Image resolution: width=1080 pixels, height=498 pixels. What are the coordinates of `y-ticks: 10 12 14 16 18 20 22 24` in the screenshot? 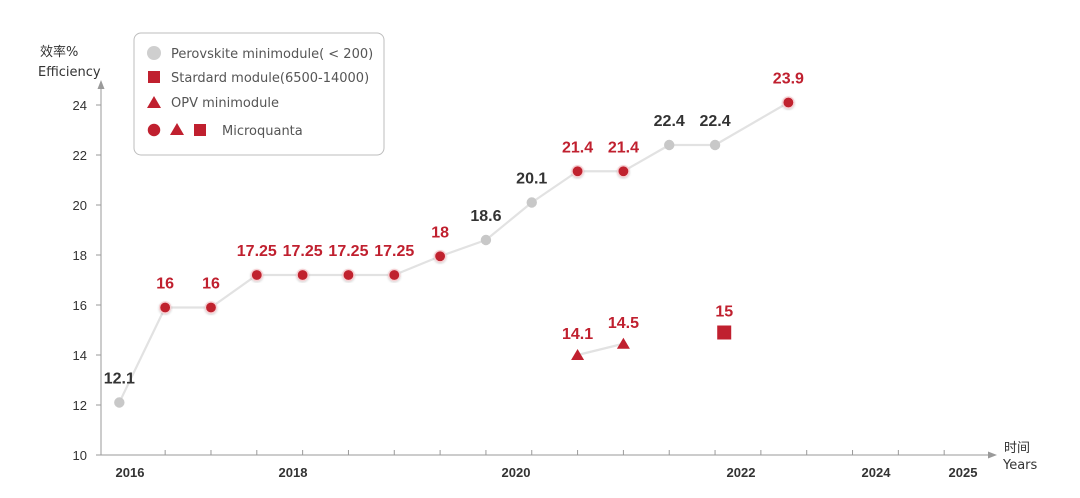 It's located at (87, 280).